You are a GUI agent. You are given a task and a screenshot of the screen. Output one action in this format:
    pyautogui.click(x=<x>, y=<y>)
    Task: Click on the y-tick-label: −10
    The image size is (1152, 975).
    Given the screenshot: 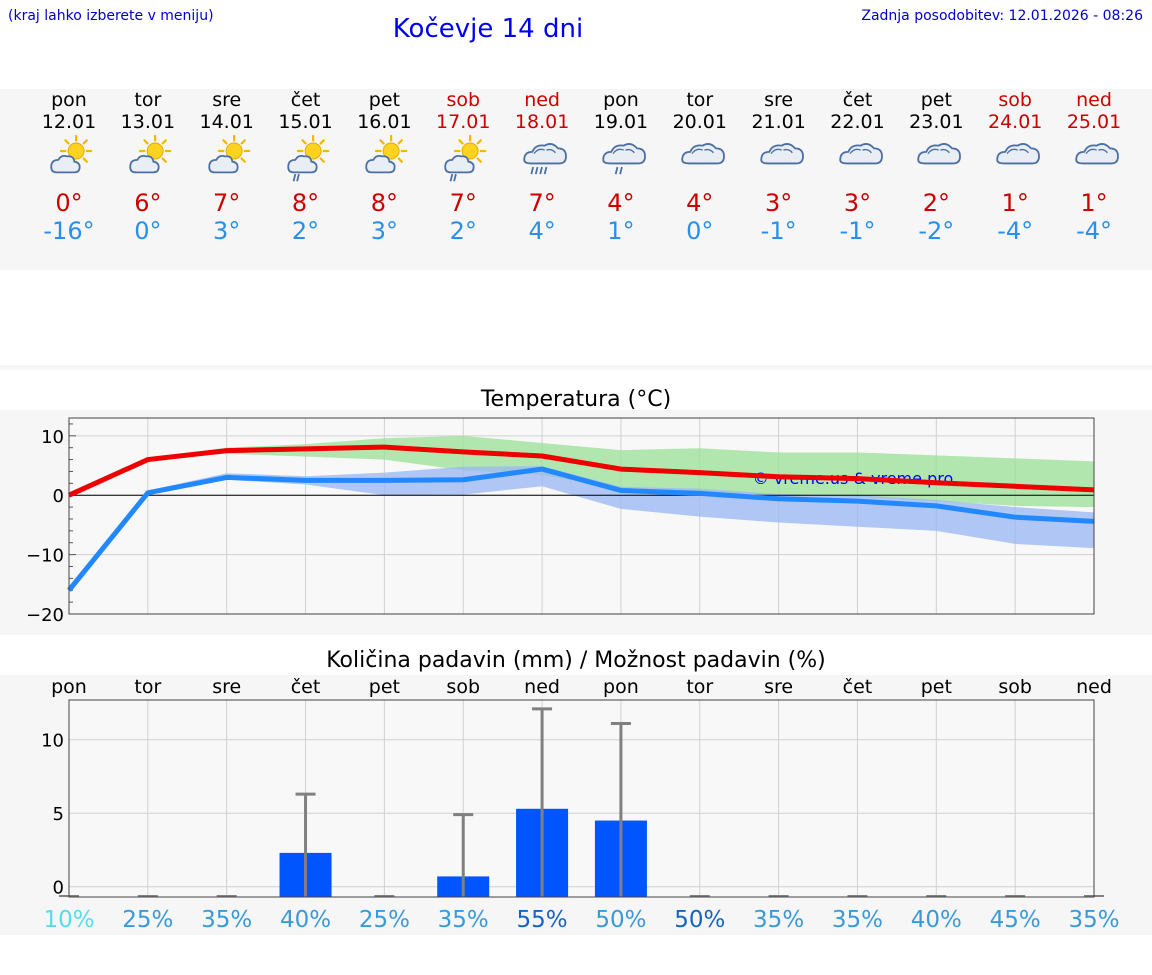 What is the action you would take?
    pyautogui.click(x=45, y=556)
    